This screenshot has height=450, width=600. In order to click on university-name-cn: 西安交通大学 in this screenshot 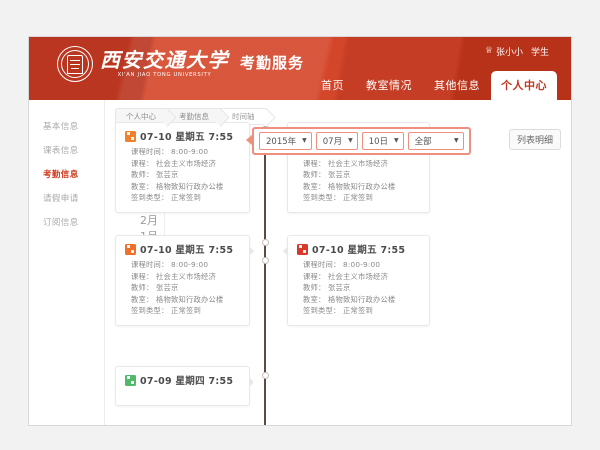, I will do `click(164, 60)`.